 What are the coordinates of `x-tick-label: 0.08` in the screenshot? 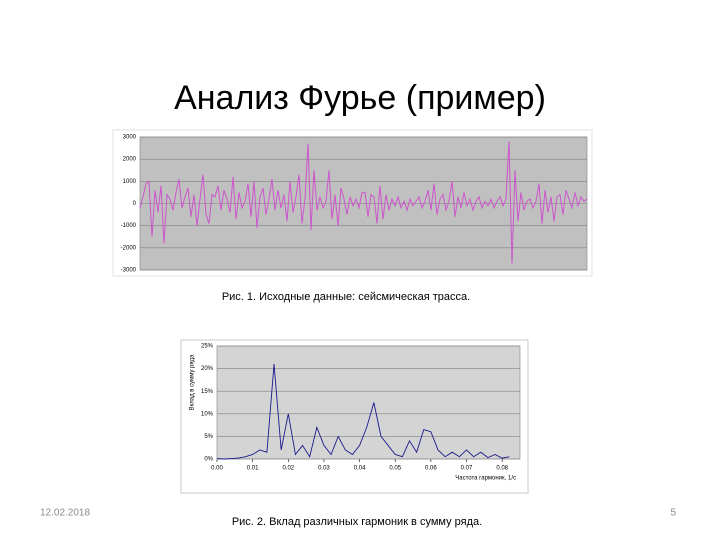 It's located at (502, 469).